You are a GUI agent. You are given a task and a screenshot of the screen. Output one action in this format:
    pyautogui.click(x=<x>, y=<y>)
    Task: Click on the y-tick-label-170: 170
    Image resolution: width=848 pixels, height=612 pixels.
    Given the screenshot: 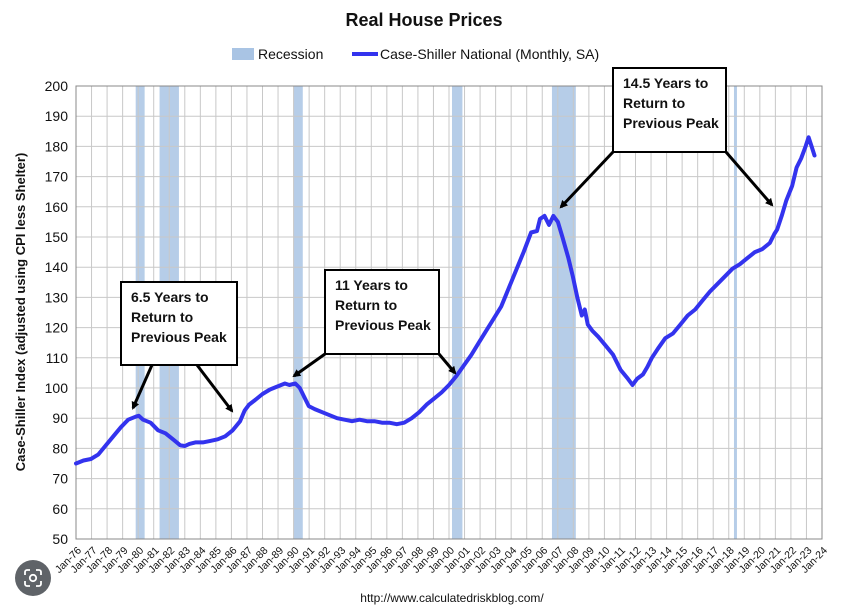 What is the action you would take?
    pyautogui.click(x=57, y=177)
    